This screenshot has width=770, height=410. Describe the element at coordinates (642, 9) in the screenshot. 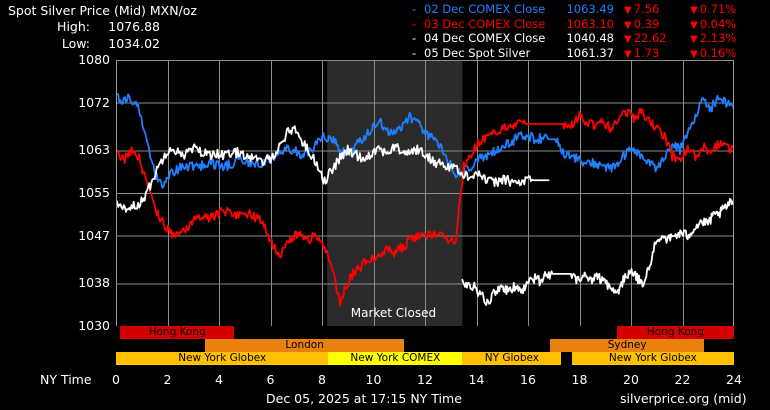

I see `legend-change: ▼ 7.56` at that location.